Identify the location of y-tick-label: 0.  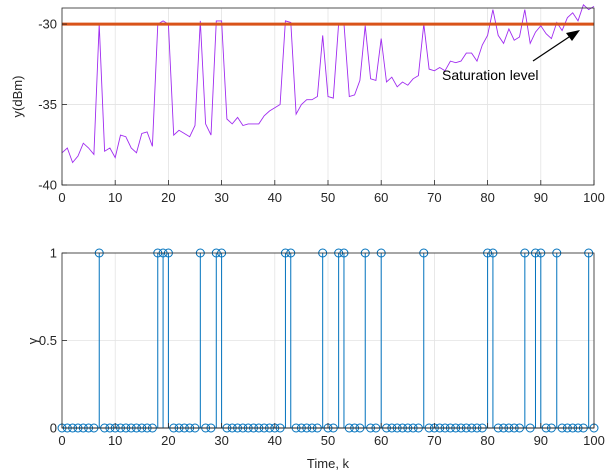
(53, 428).